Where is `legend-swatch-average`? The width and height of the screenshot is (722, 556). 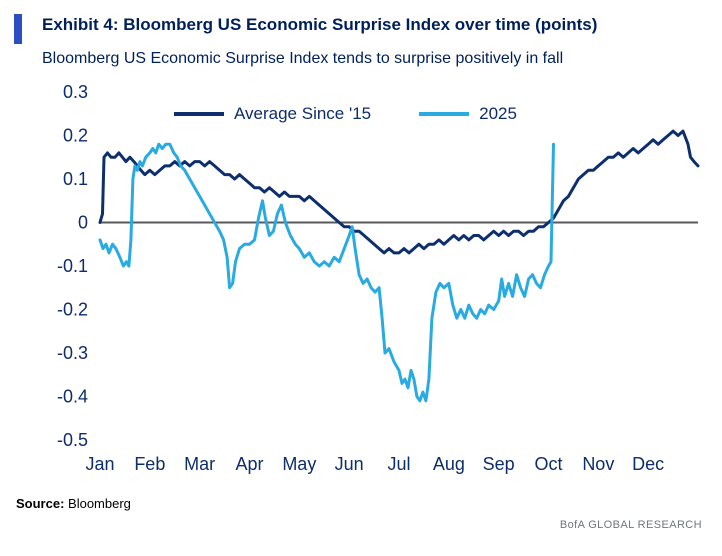 legend-swatch-average is located at coordinates (199, 113).